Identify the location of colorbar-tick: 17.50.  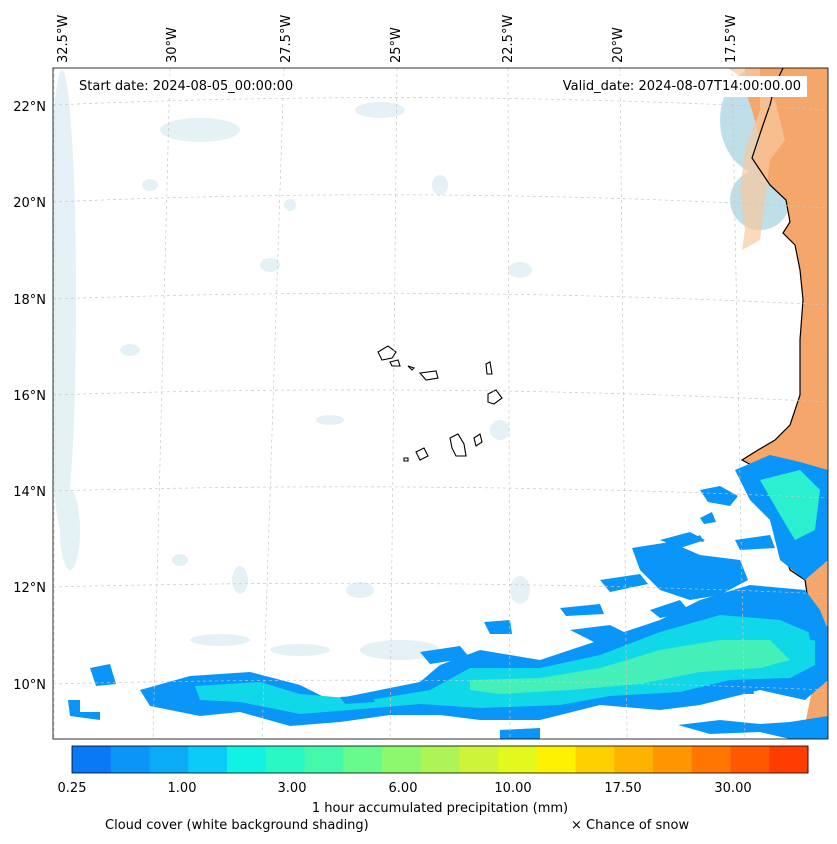
(623, 788).